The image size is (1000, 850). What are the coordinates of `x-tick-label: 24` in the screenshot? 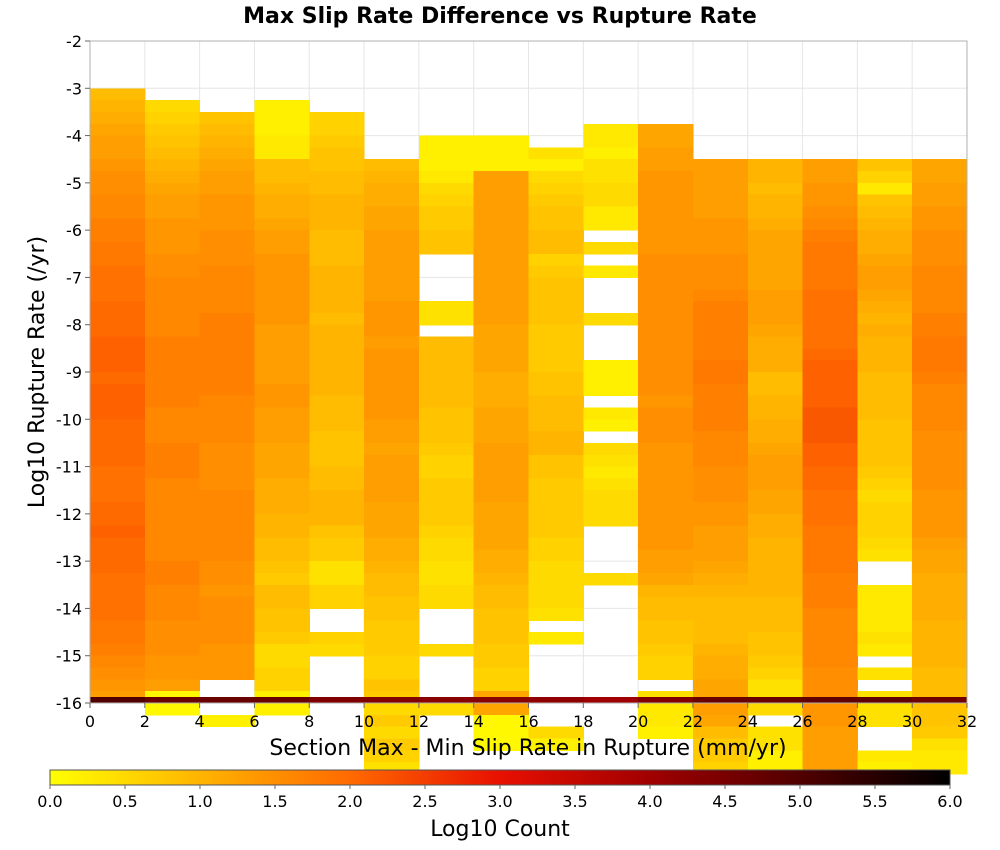 It's located at (748, 721).